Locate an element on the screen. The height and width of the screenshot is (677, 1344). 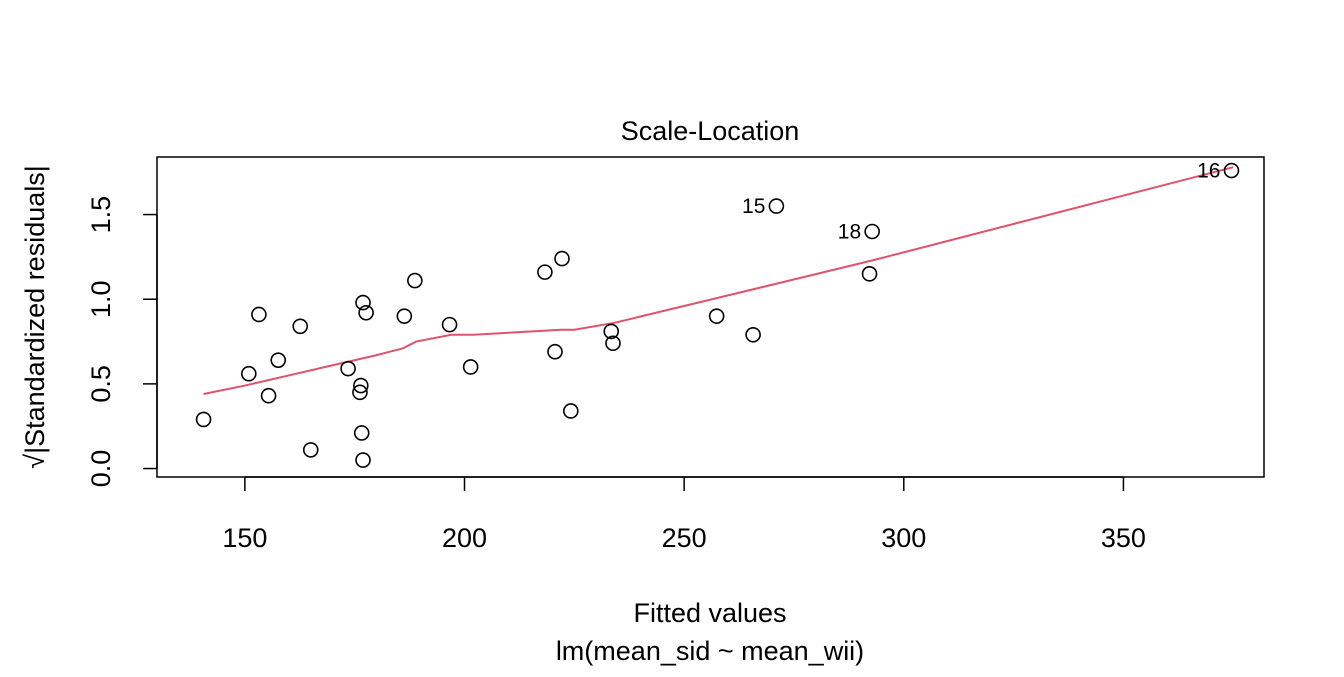
x-tick-label: 250 is located at coordinates (684, 538).